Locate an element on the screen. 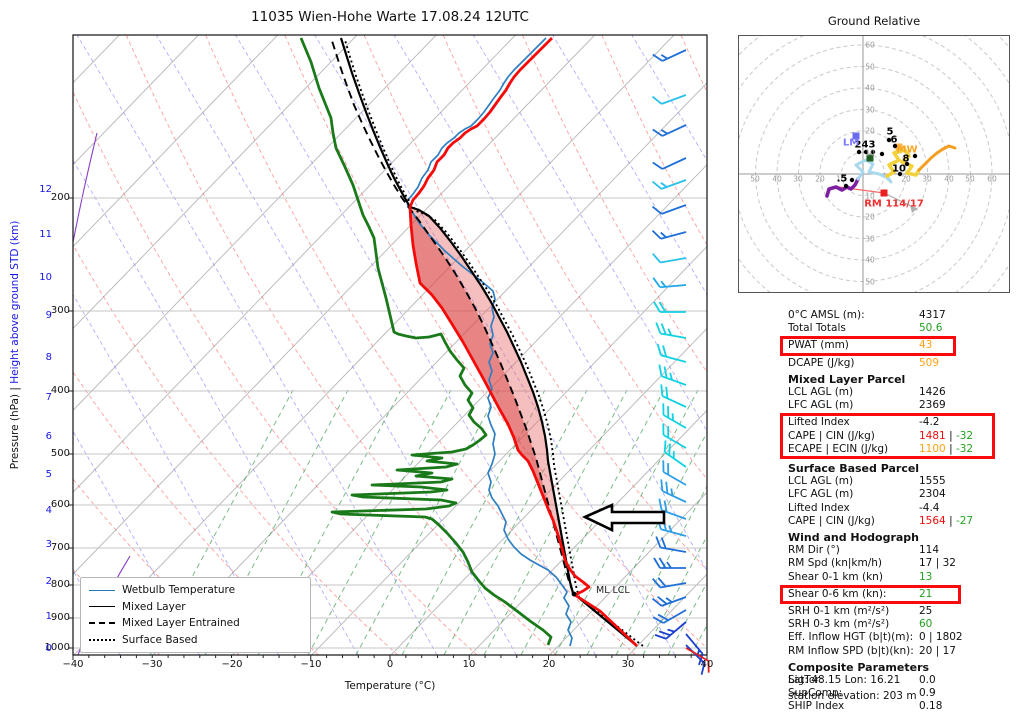  parameter-row: Eff. Inflow HGT (b|t)(m): 0 | 1802 is located at coordinates (900, 637).